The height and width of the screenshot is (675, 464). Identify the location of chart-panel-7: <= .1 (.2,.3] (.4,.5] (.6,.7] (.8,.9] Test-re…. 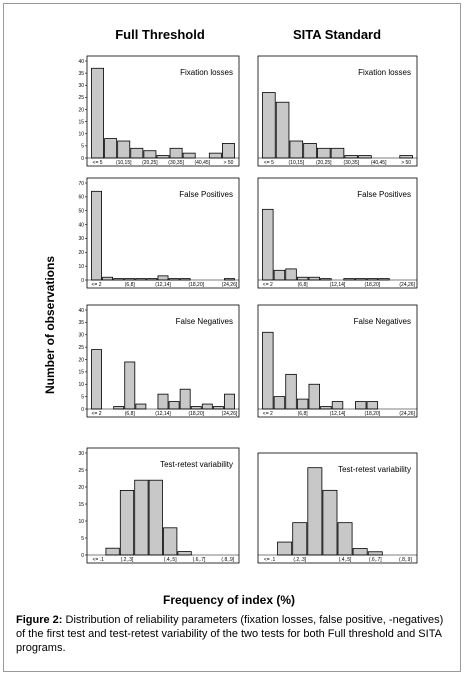
(337, 508).